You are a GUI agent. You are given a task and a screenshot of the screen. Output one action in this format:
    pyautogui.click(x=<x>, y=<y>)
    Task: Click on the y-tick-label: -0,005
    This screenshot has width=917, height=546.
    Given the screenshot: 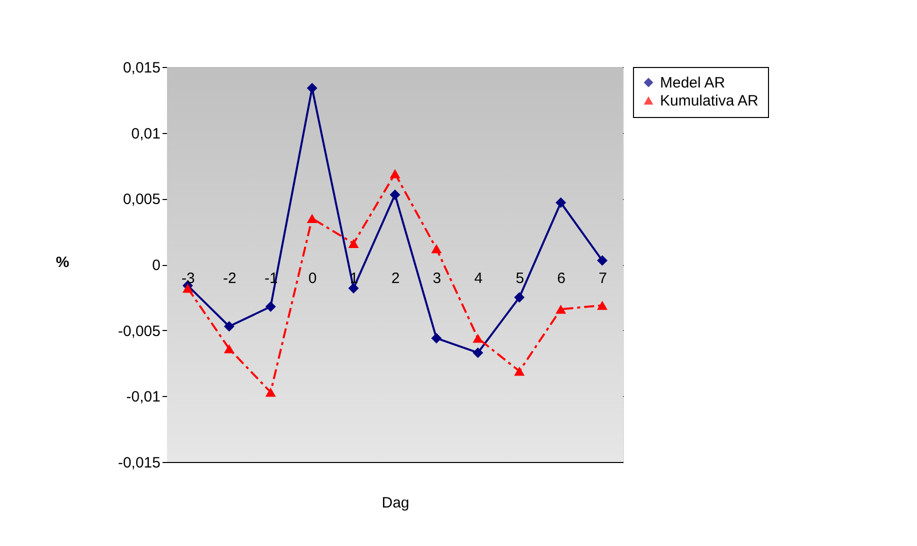 What is the action you would take?
    pyautogui.click(x=139, y=331)
    